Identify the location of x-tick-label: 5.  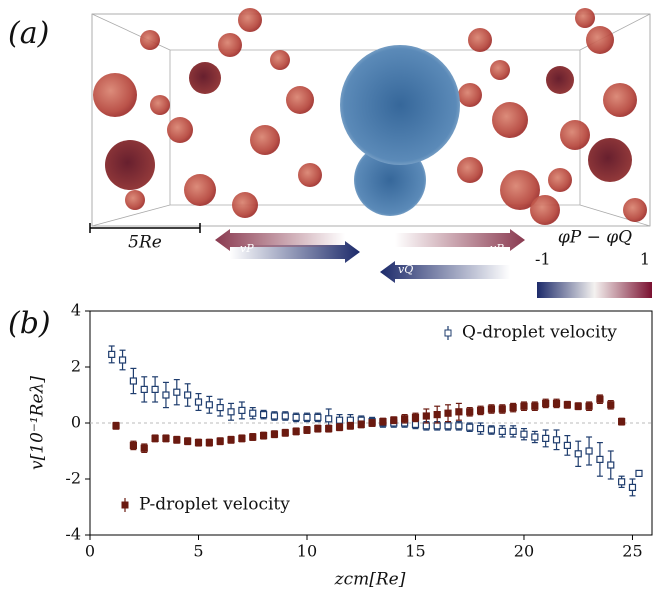
(198, 551).